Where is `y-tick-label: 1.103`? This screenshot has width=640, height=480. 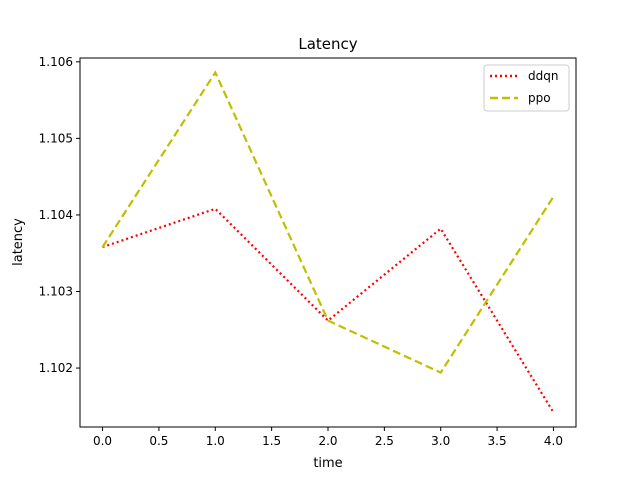
y-tick-label: 1.103 is located at coordinates (56, 291).